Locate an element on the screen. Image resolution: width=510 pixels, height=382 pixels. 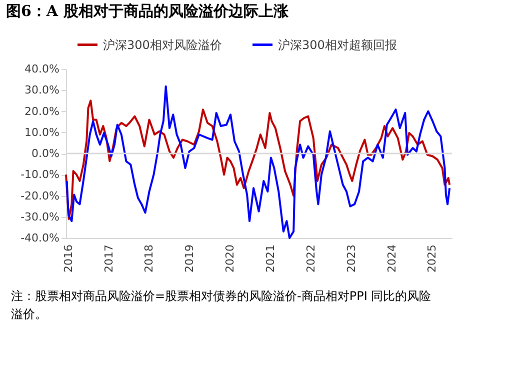
x-tick-label: 2025 is located at coordinates (432, 258).